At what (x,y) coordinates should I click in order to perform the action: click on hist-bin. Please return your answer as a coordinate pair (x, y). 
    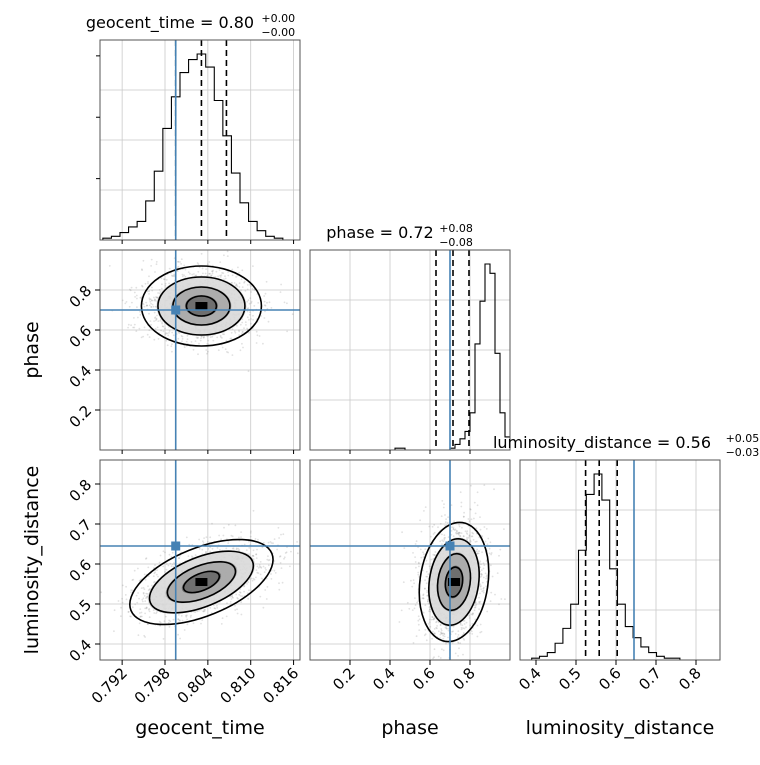
    Looking at the image, I should click on (150, 220).